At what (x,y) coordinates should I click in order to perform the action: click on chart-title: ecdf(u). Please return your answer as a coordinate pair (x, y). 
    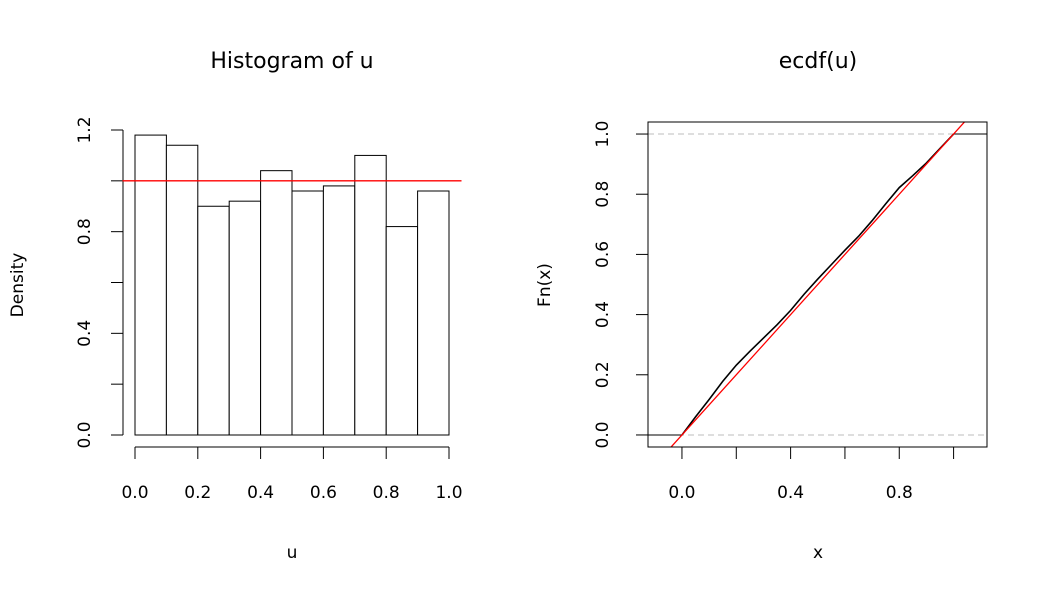
    Looking at the image, I should click on (818, 61).